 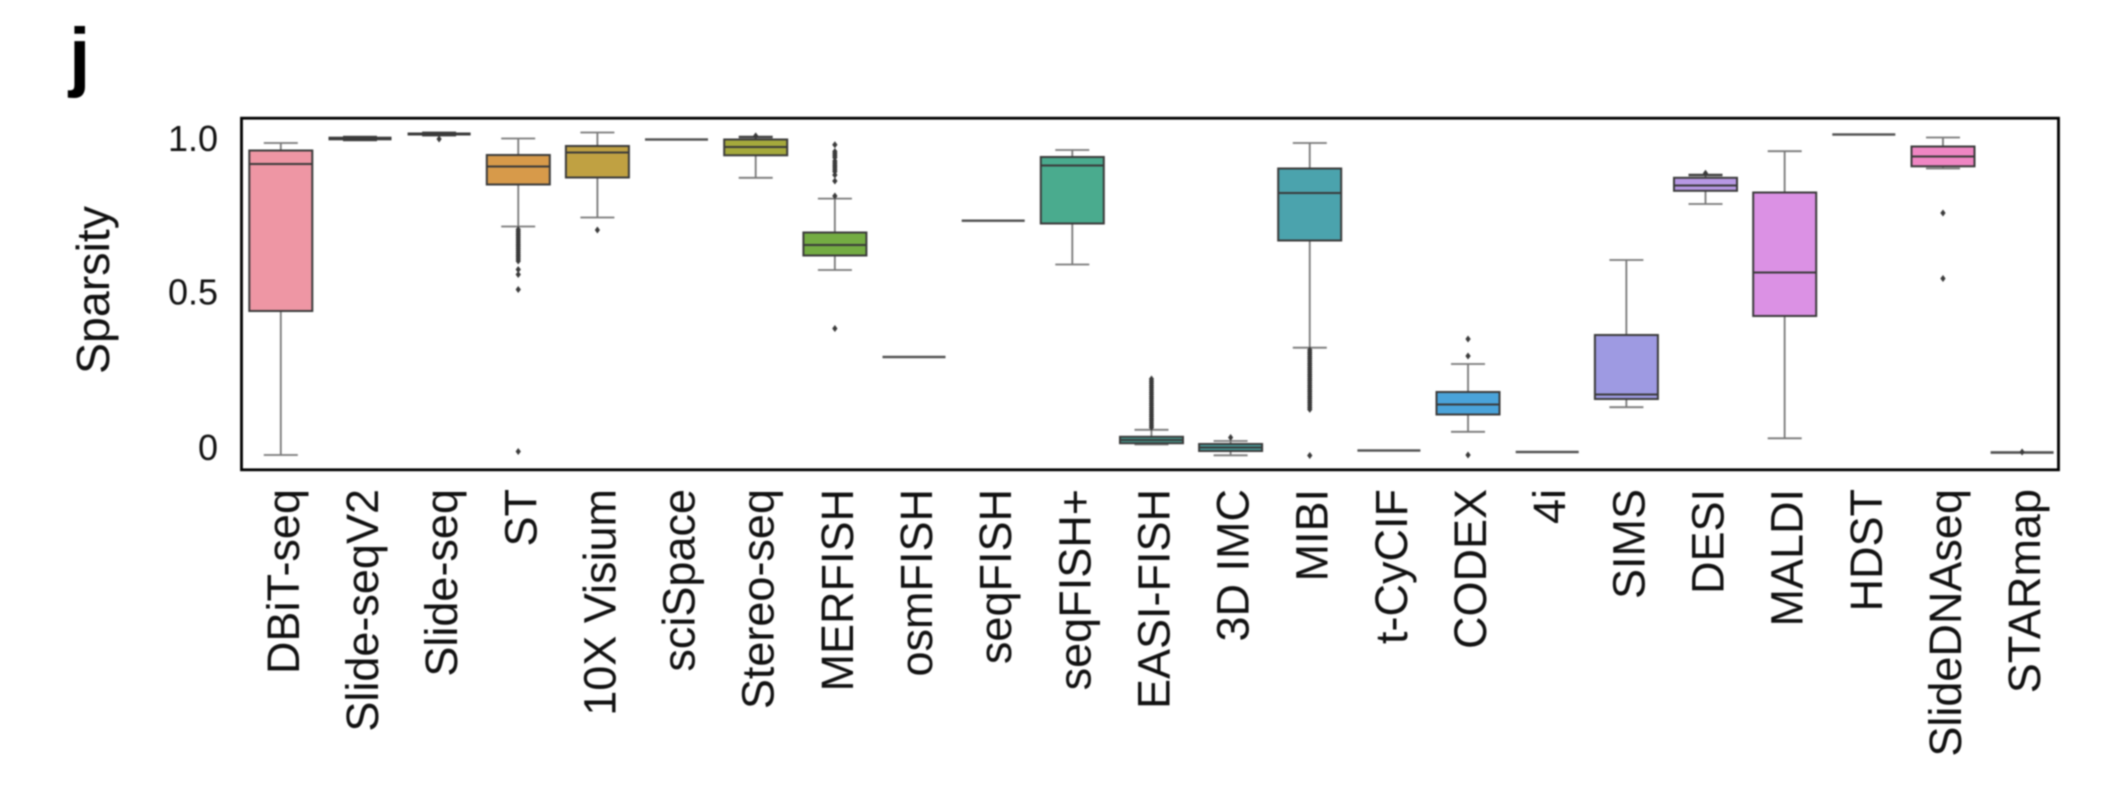 I want to click on svg-text: j, so click(x=78, y=56).